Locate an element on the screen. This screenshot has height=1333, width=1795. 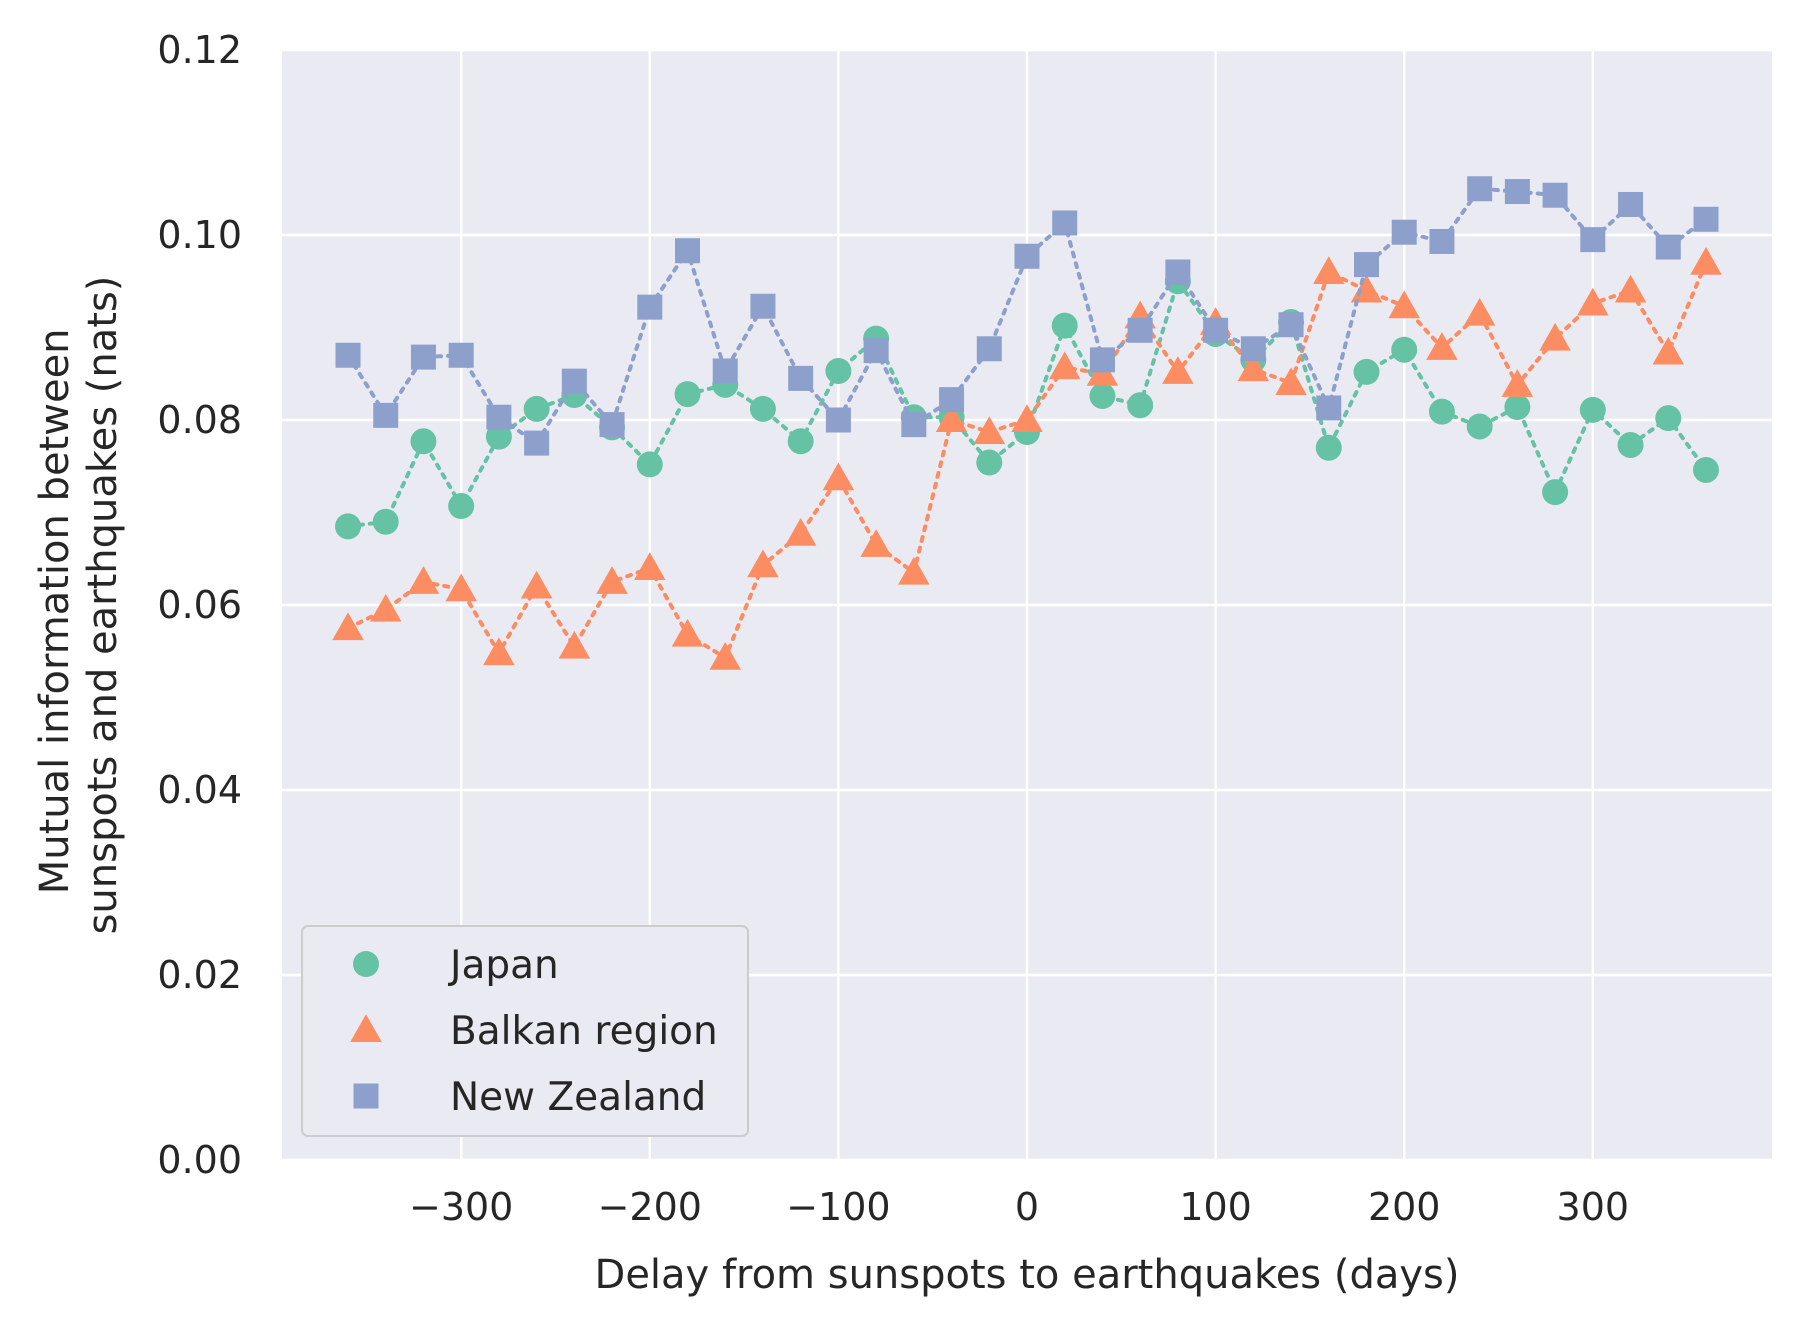
legend-marker-balkan-region is located at coordinates (366, 1028).